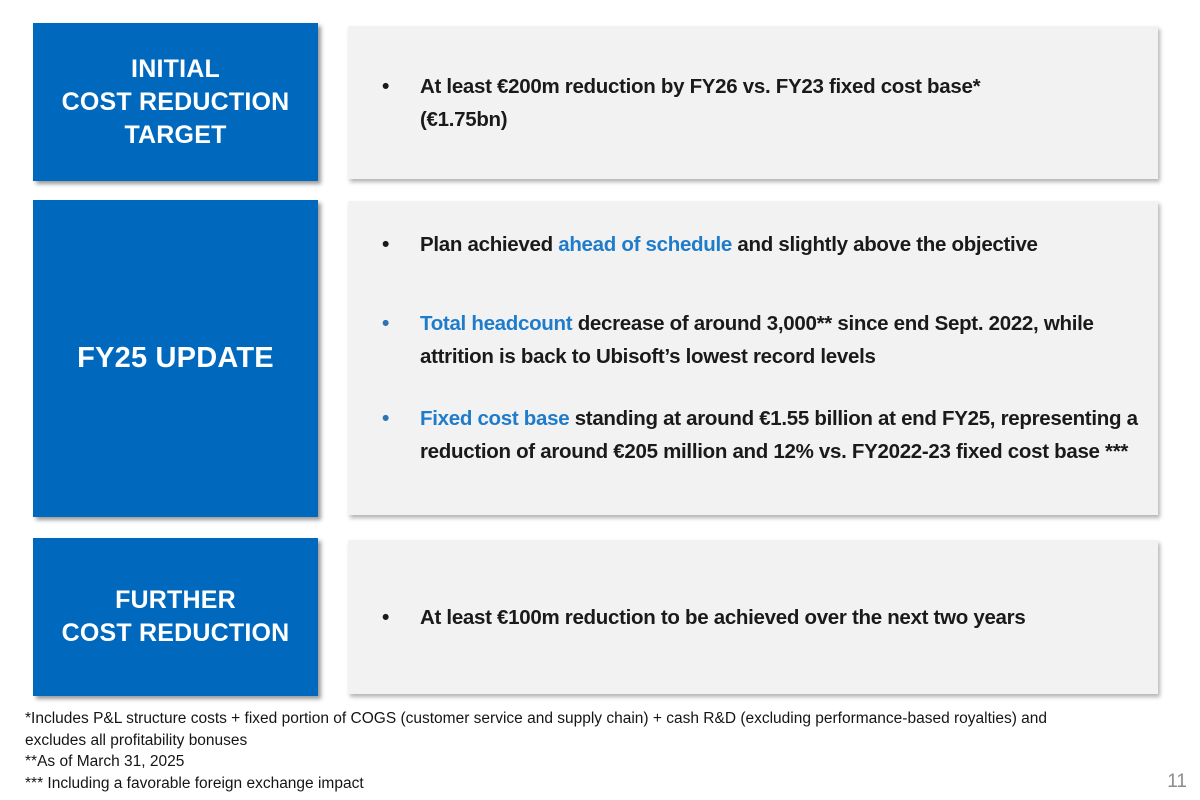  Describe the element at coordinates (496, 323) in the screenshot. I see `bullet-text-highlight: Total headcount` at that location.